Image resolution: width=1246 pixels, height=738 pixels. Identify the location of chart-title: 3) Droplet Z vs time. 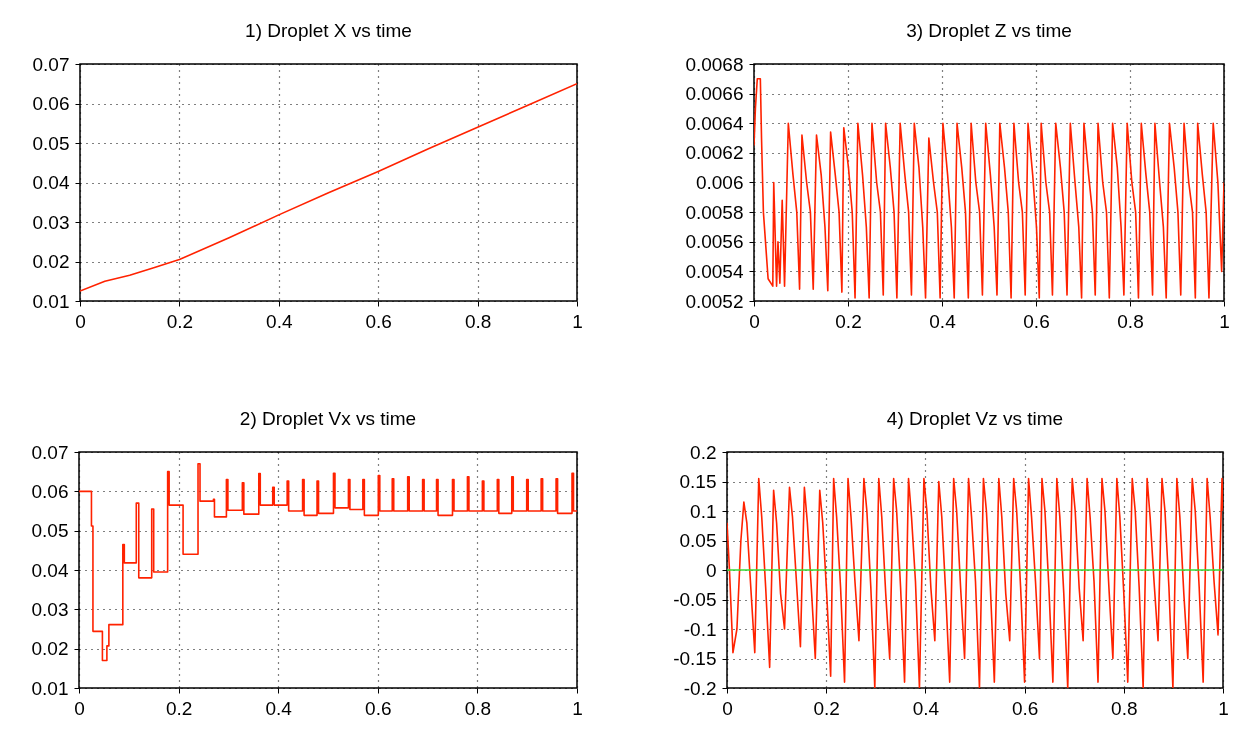
(989, 30).